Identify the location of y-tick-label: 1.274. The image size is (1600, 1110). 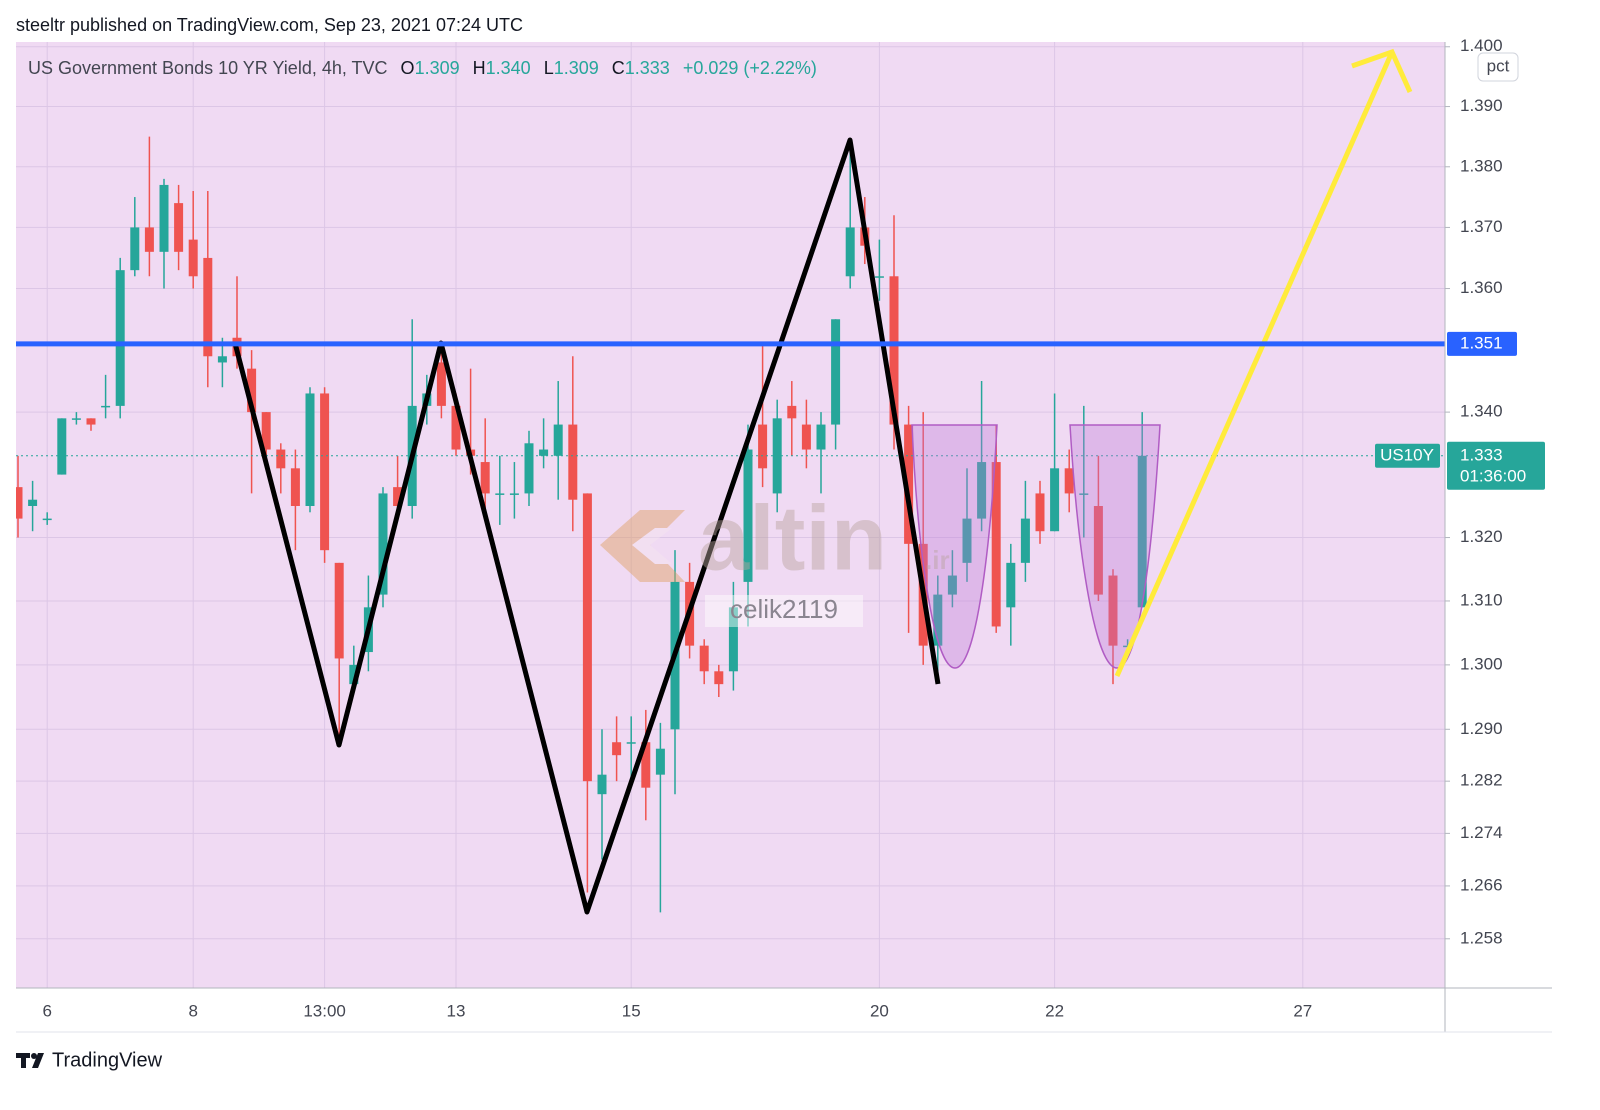
(1481, 832).